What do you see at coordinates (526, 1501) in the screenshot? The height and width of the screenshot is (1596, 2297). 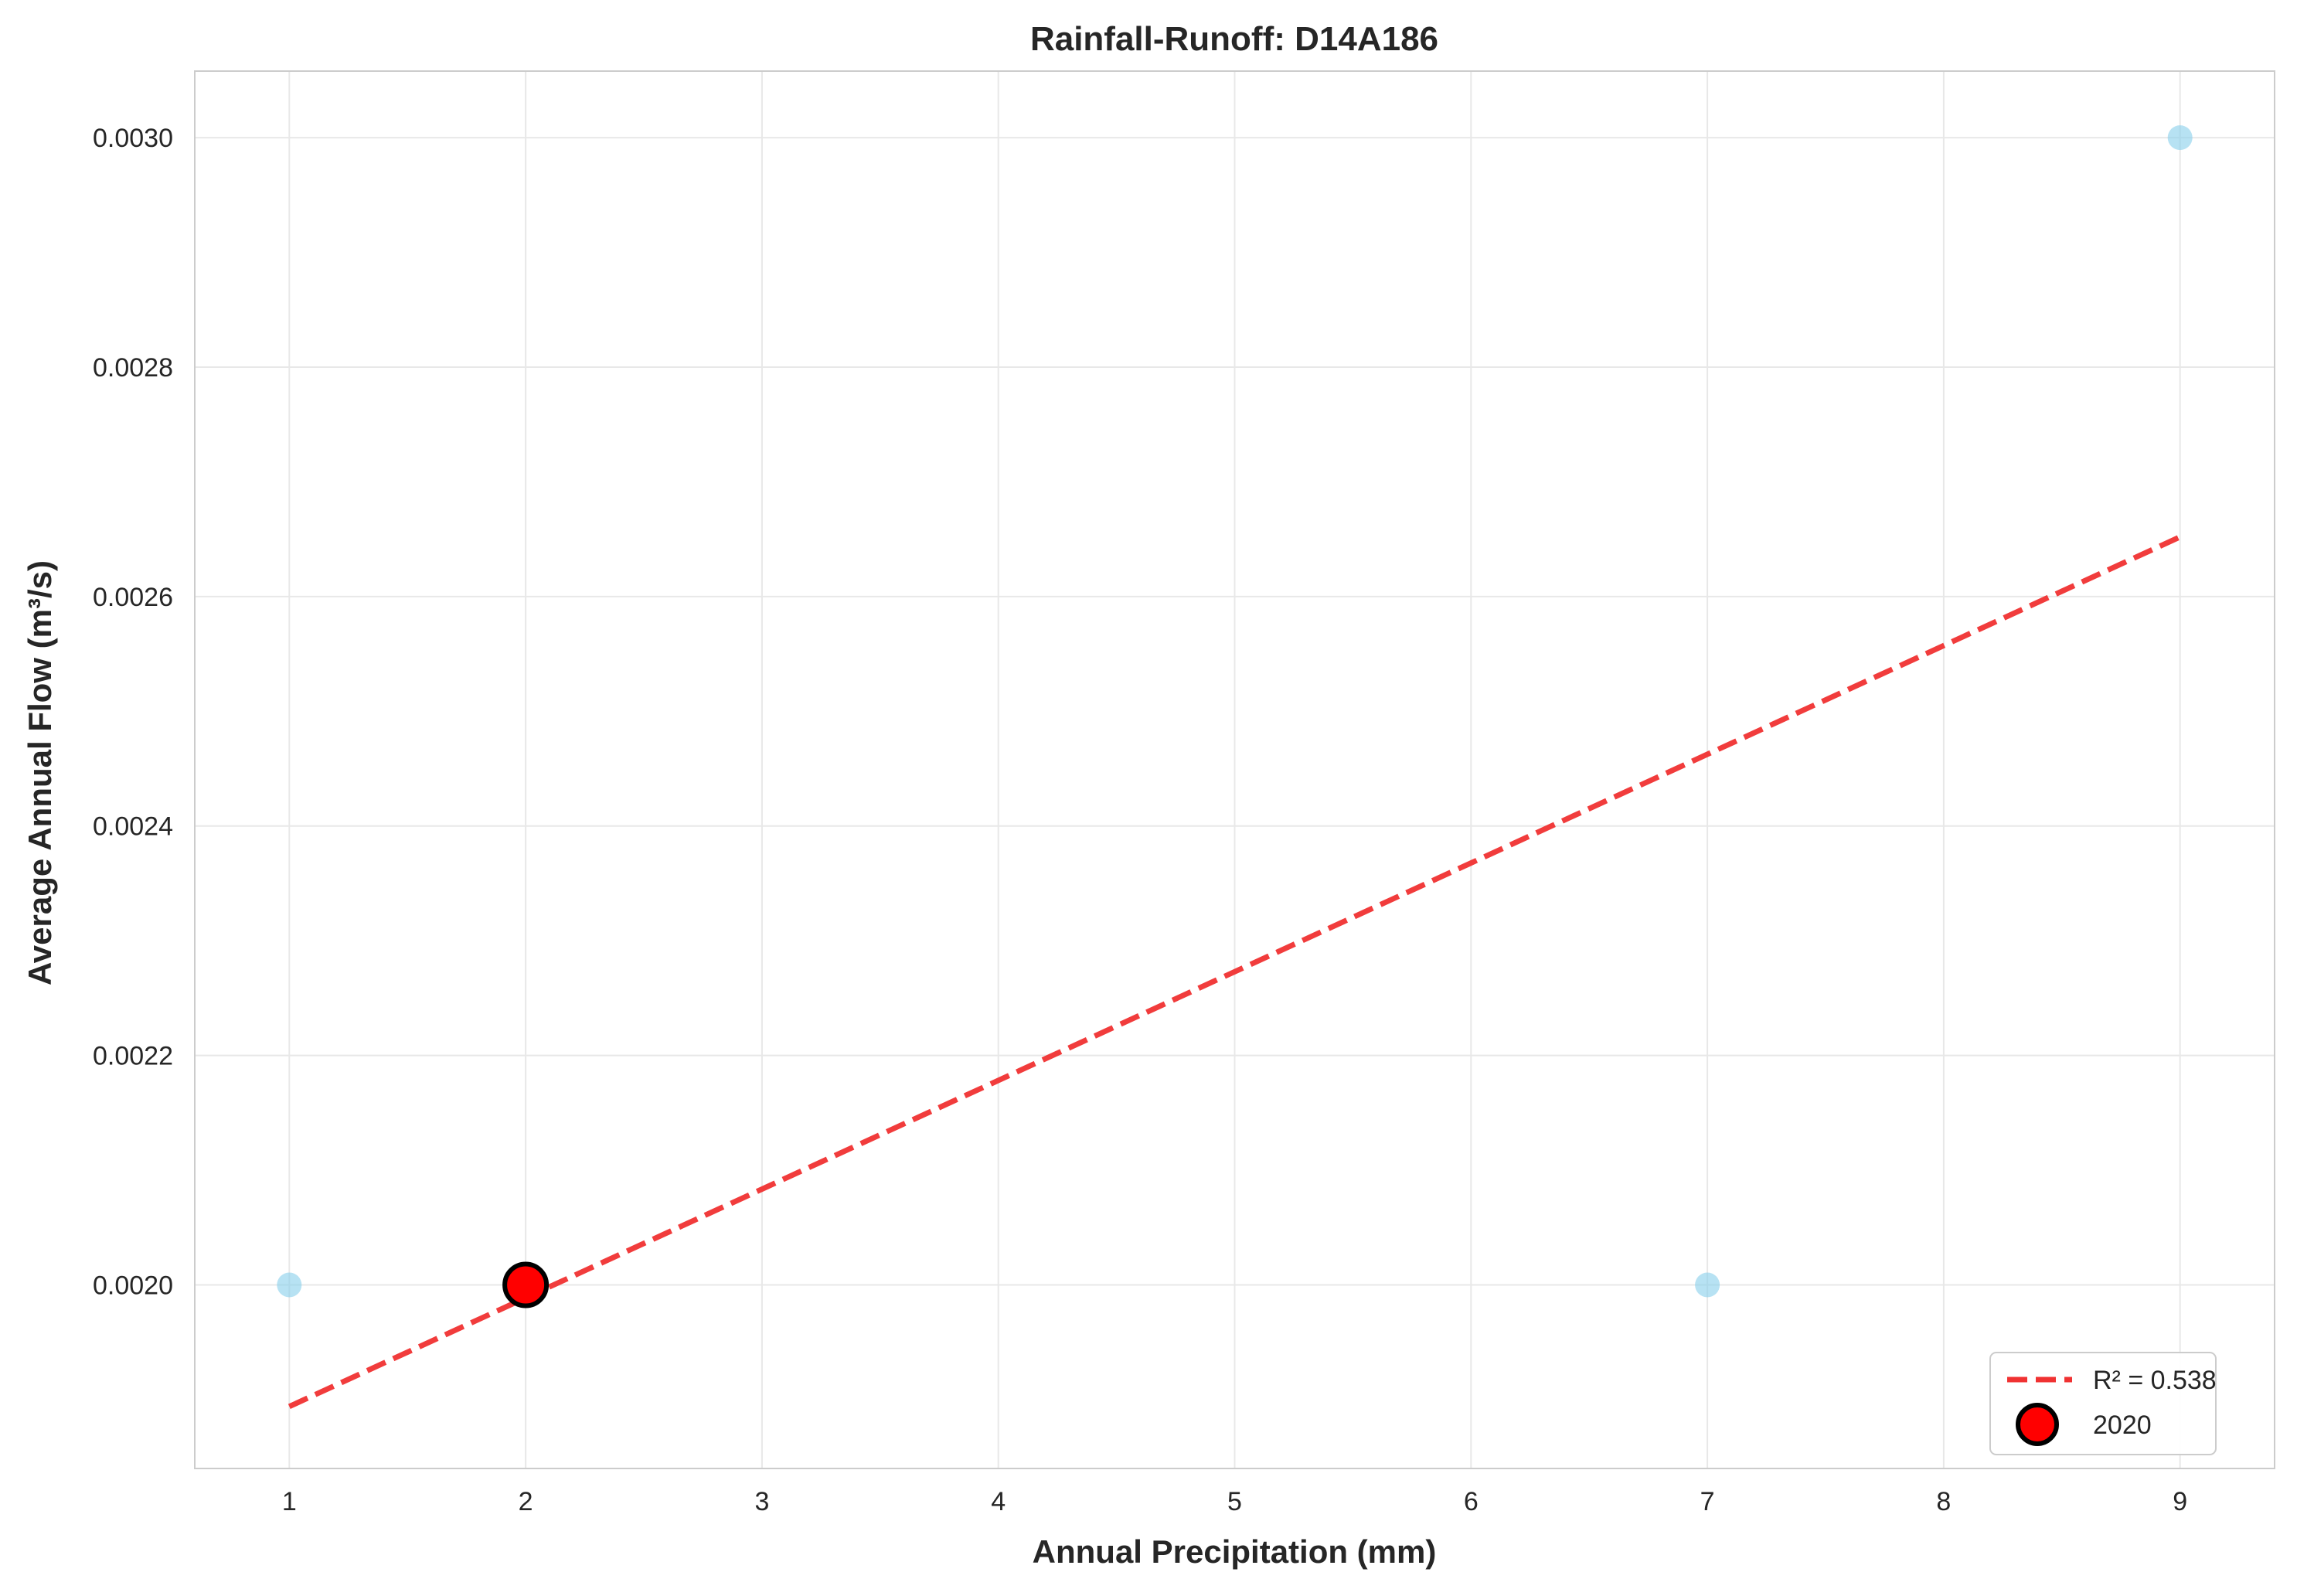 I see `x-tick-label: 2` at bounding box center [526, 1501].